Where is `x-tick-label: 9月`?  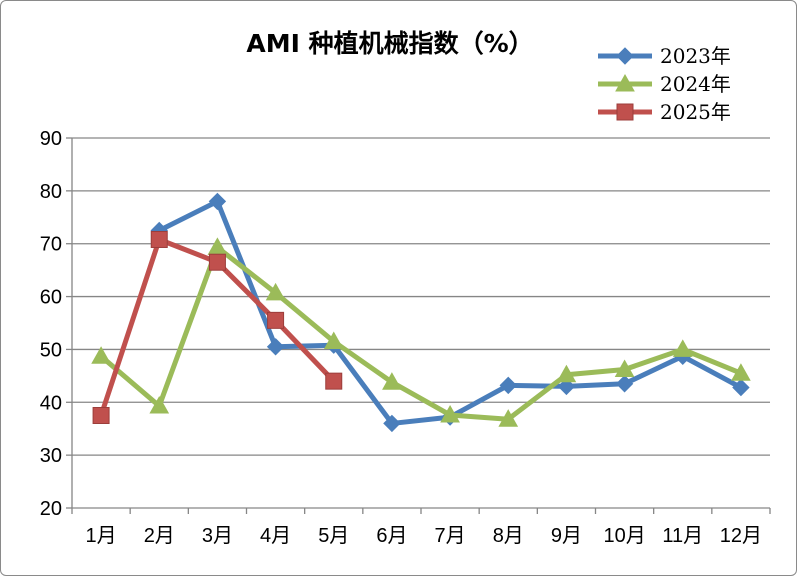
x-tick-label: 9月 is located at coordinates (566, 536).